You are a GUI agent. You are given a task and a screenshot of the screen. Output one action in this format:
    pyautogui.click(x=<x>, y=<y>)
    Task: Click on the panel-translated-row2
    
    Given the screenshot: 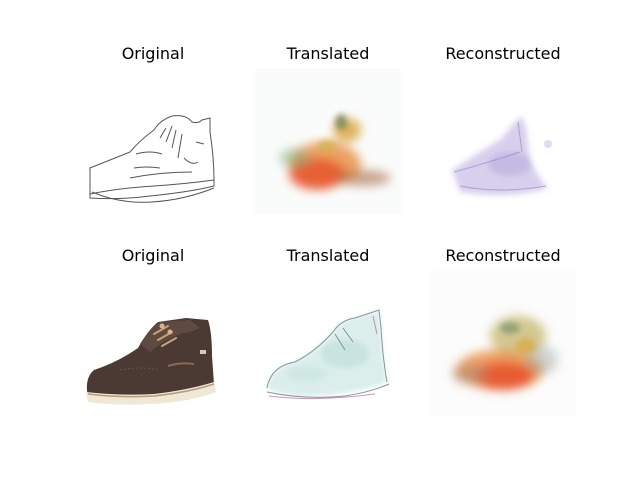 What is the action you would take?
    pyautogui.click(x=328, y=343)
    